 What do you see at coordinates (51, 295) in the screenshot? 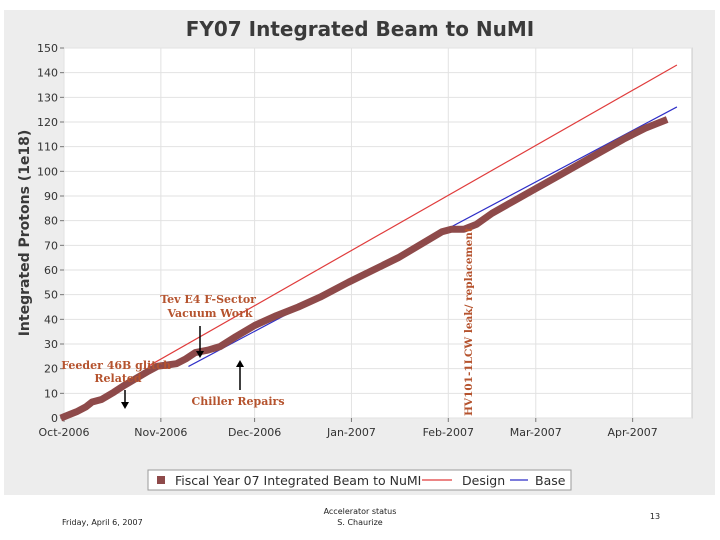
I see `y-tick-label: 50` at bounding box center [51, 295].